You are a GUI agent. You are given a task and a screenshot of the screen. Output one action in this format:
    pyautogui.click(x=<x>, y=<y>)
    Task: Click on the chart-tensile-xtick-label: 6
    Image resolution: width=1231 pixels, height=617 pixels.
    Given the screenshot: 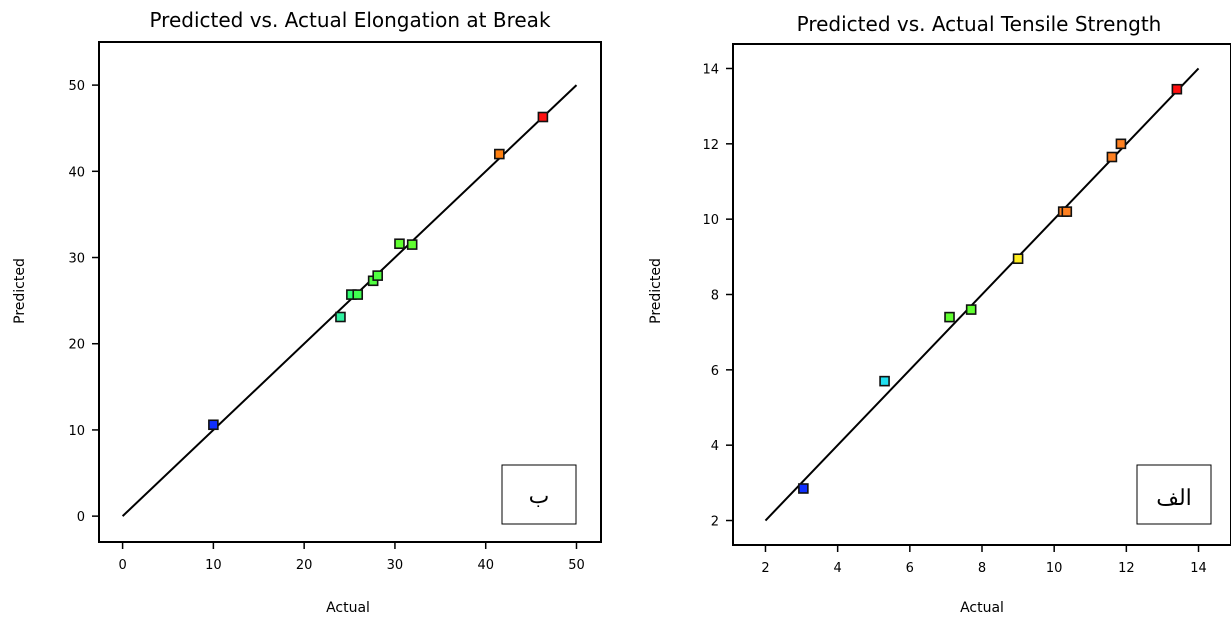 What is the action you would take?
    pyautogui.click(x=910, y=568)
    